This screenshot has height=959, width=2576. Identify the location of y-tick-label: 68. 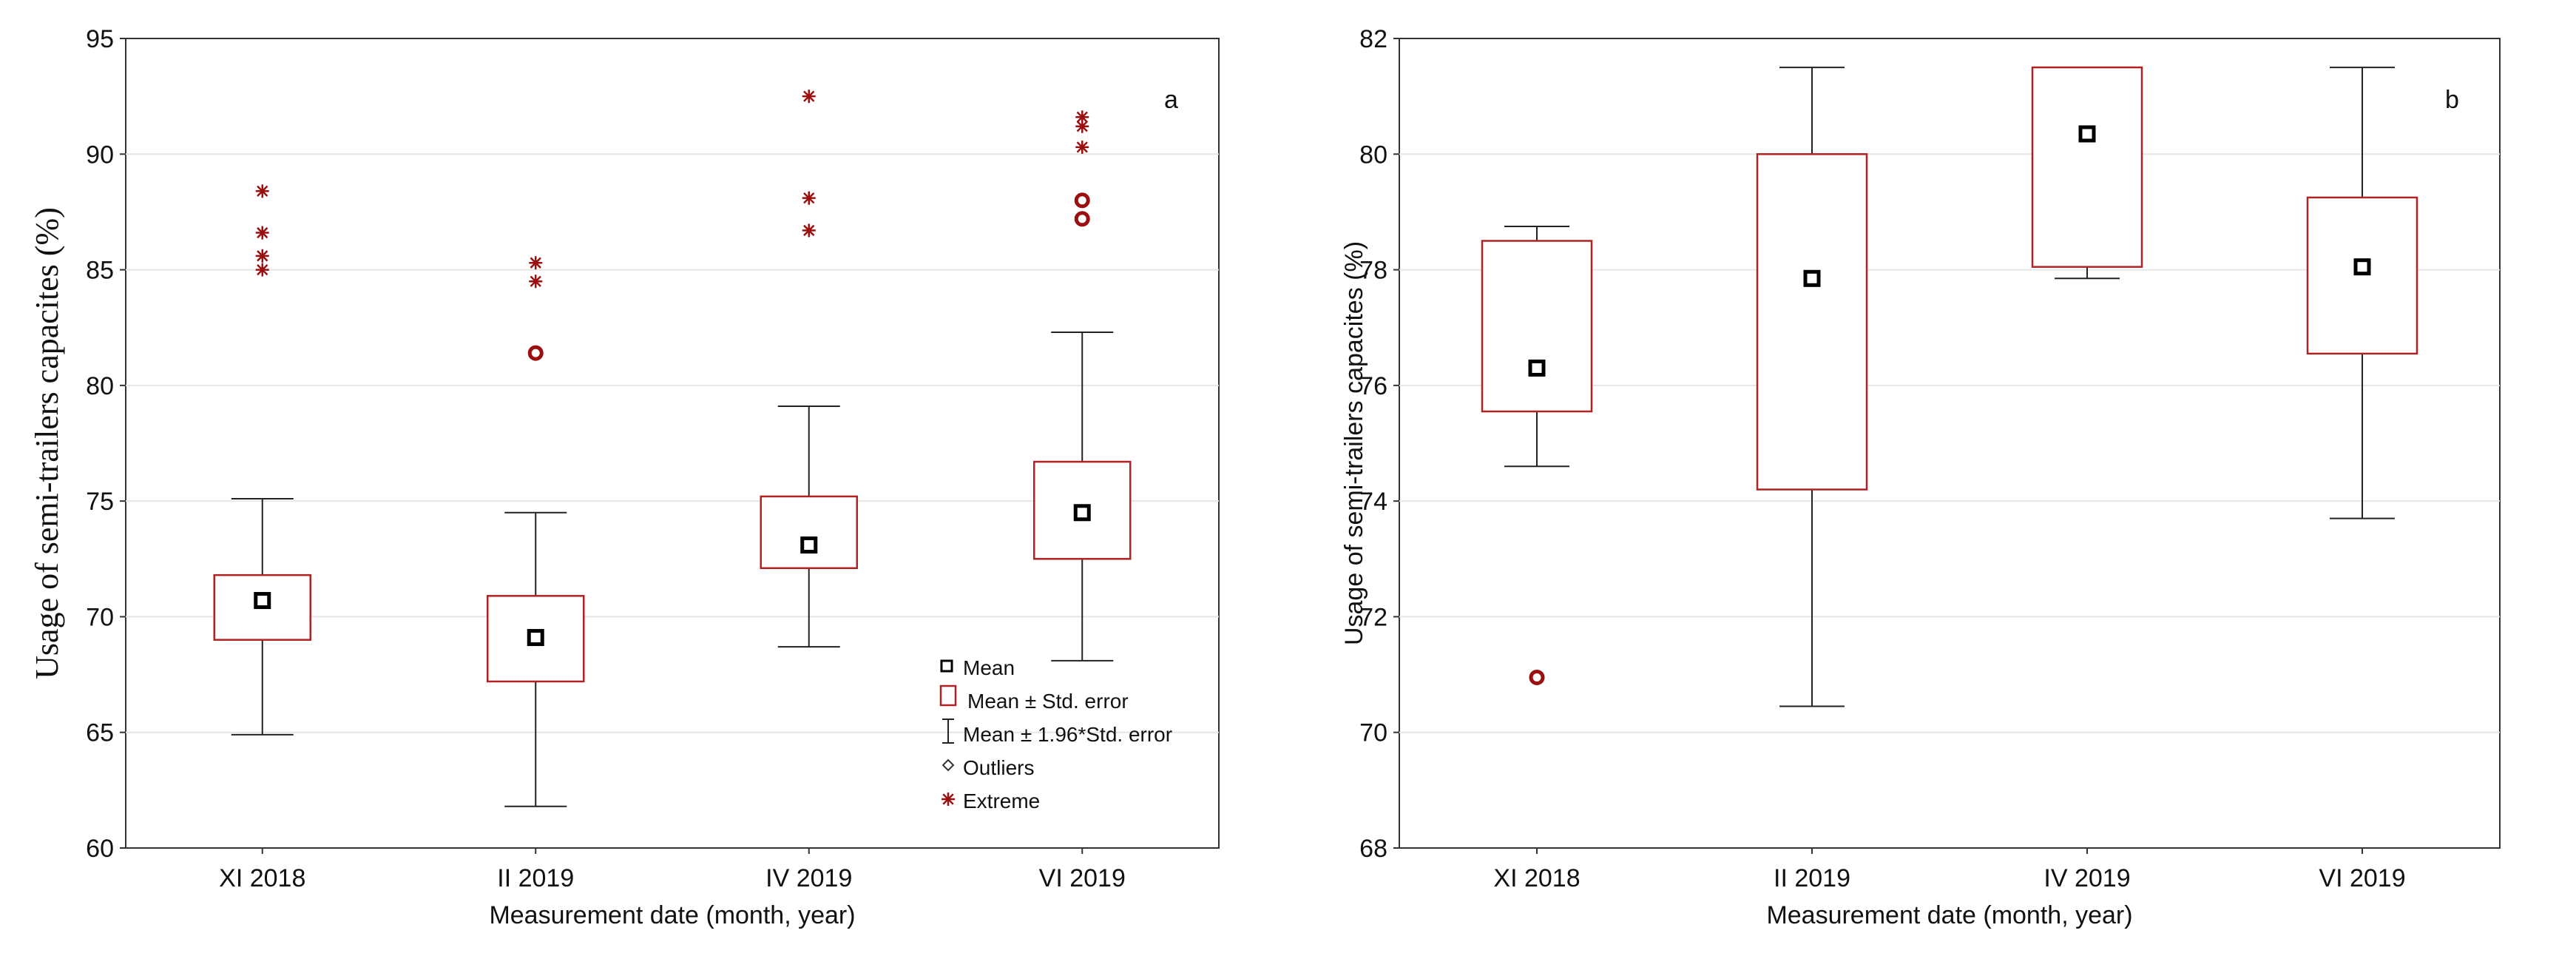
(1373, 849).